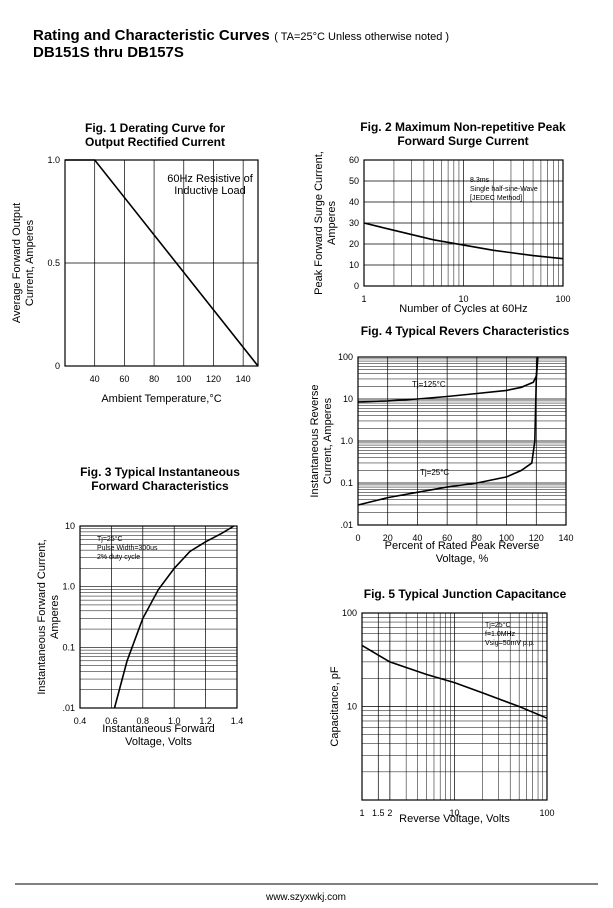  What do you see at coordinates (335, 706) in the screenshot?
I see `y-axis-label: Capacitance, pF` at bounding box center [335, 706].